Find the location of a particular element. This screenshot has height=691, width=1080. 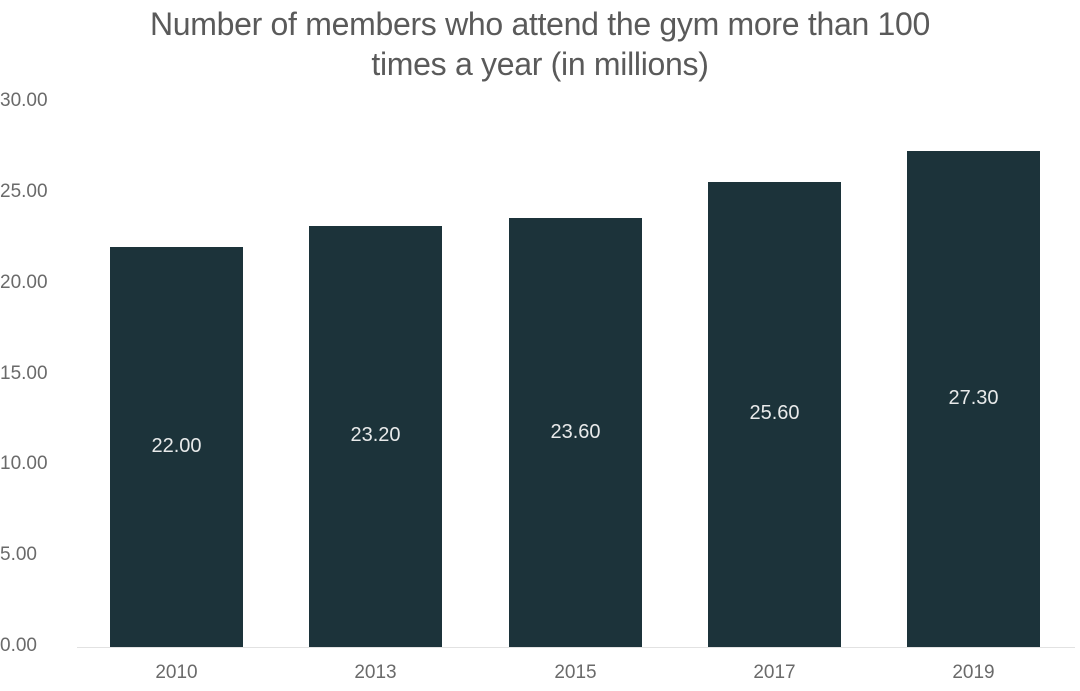

y-tick-label: 25.00 is located at coordinates (24, 191).